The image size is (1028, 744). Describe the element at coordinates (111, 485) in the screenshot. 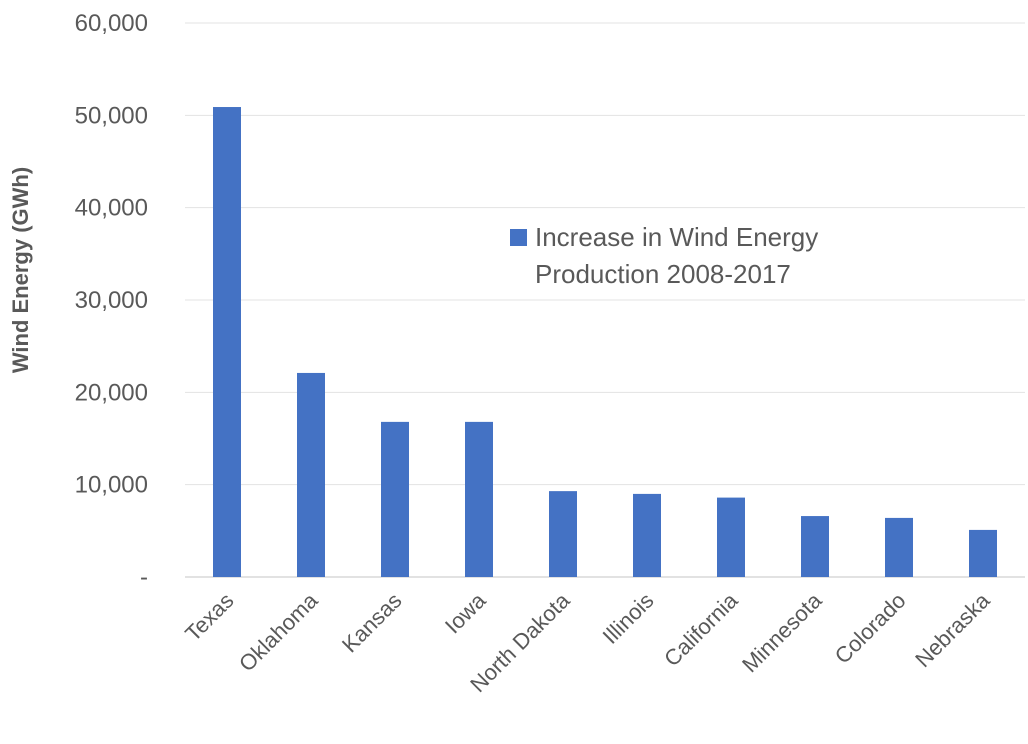

I see `y-tick-label: 10,000` at that location.